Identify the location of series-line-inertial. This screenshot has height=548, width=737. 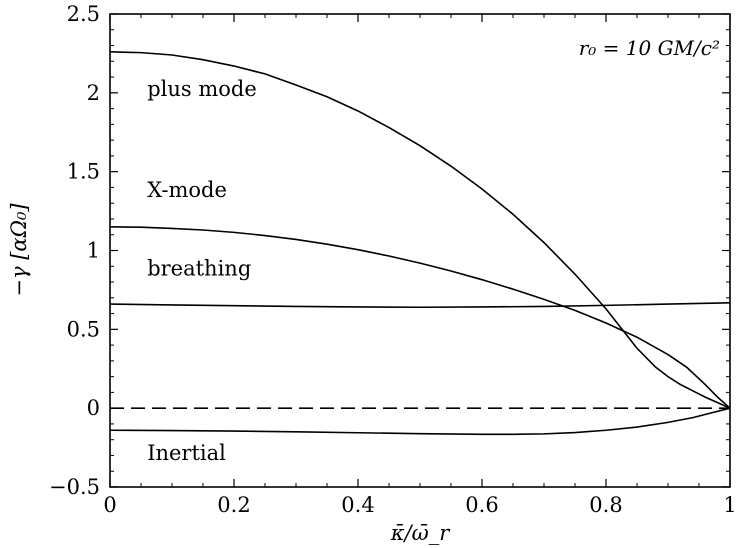
(420, 421).